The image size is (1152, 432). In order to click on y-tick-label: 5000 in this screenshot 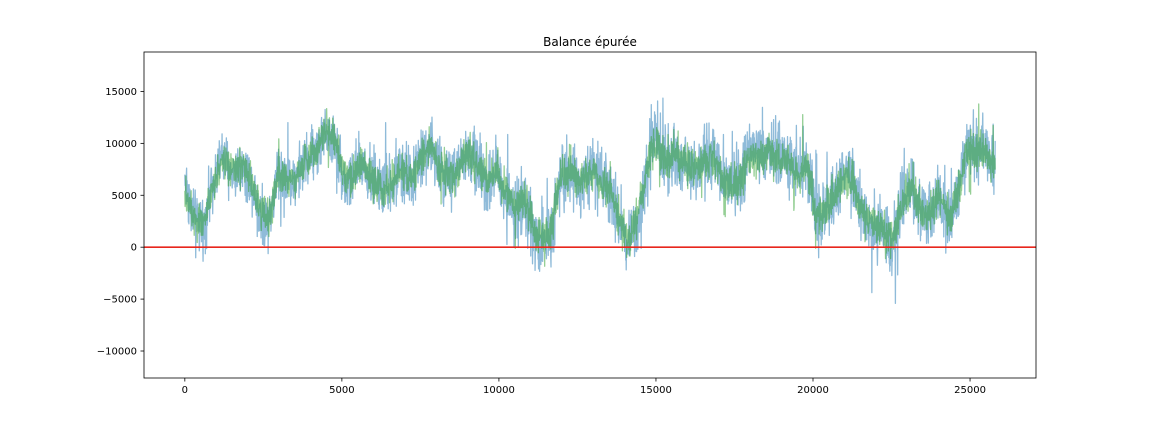, I will do `click(124, 196)`.